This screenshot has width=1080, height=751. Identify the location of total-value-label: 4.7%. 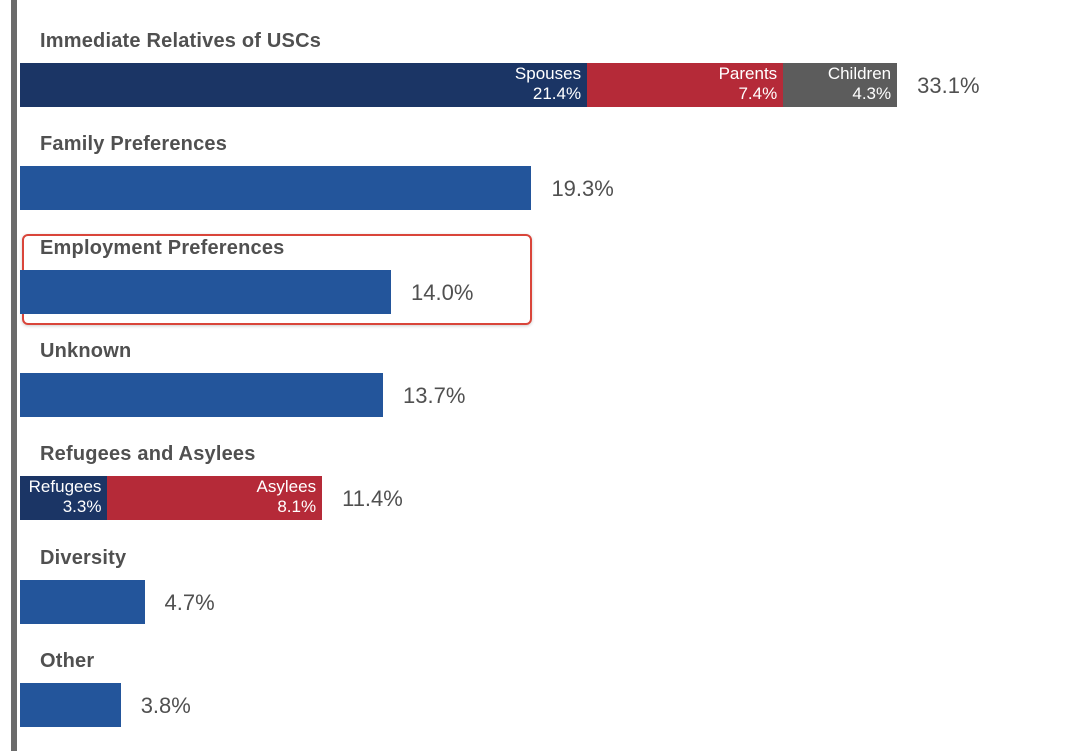
(189, 602).